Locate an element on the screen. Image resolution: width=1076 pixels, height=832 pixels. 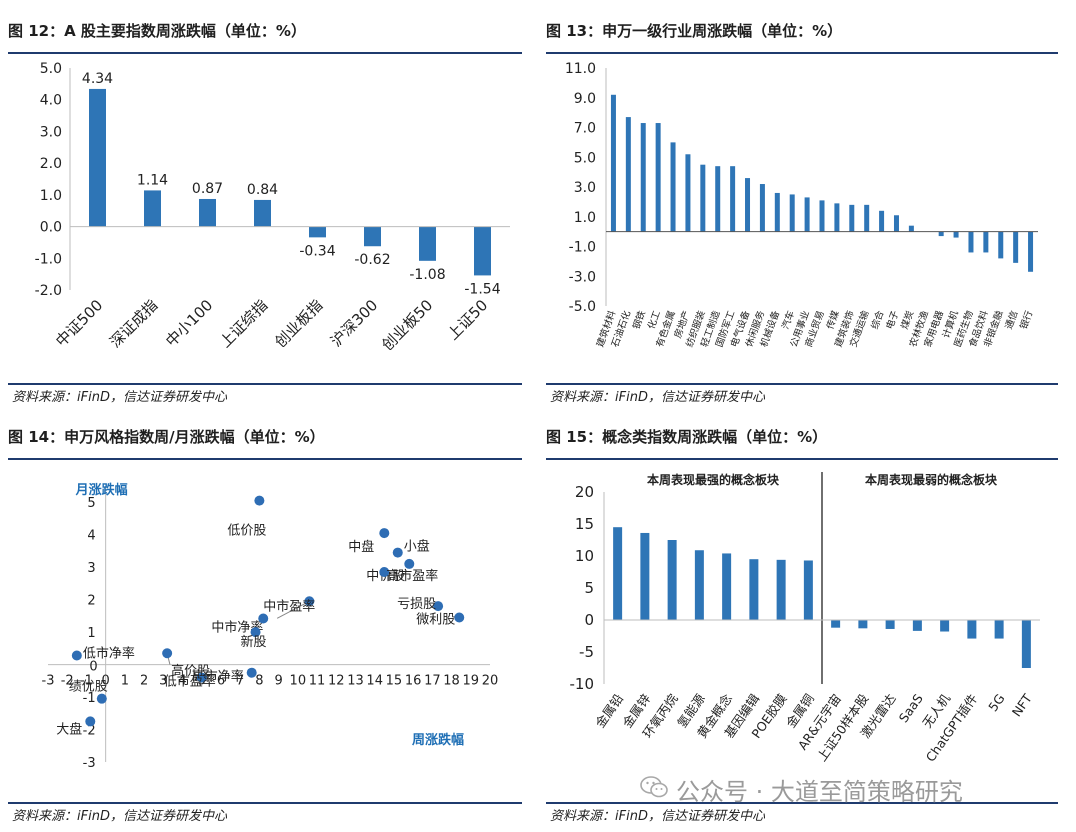
fig14-x-tick: 14 is located at coordinates (374, 681).